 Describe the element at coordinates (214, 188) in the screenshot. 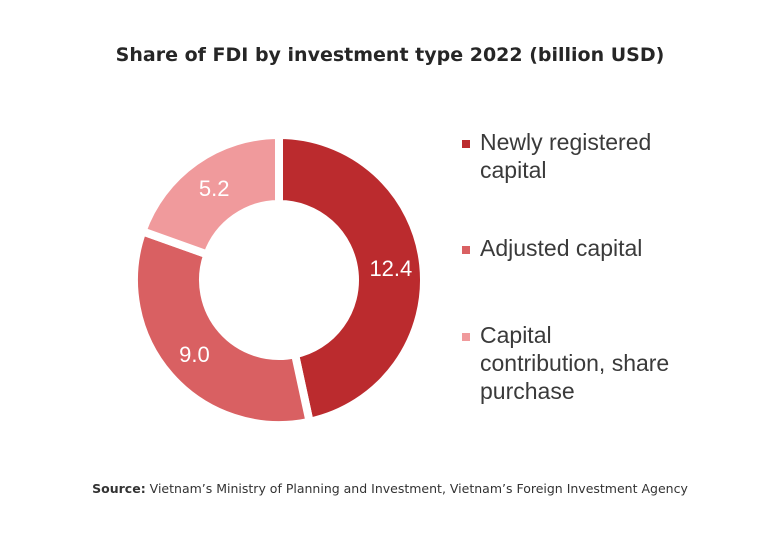

I see `data-label: 5.2` at that location.